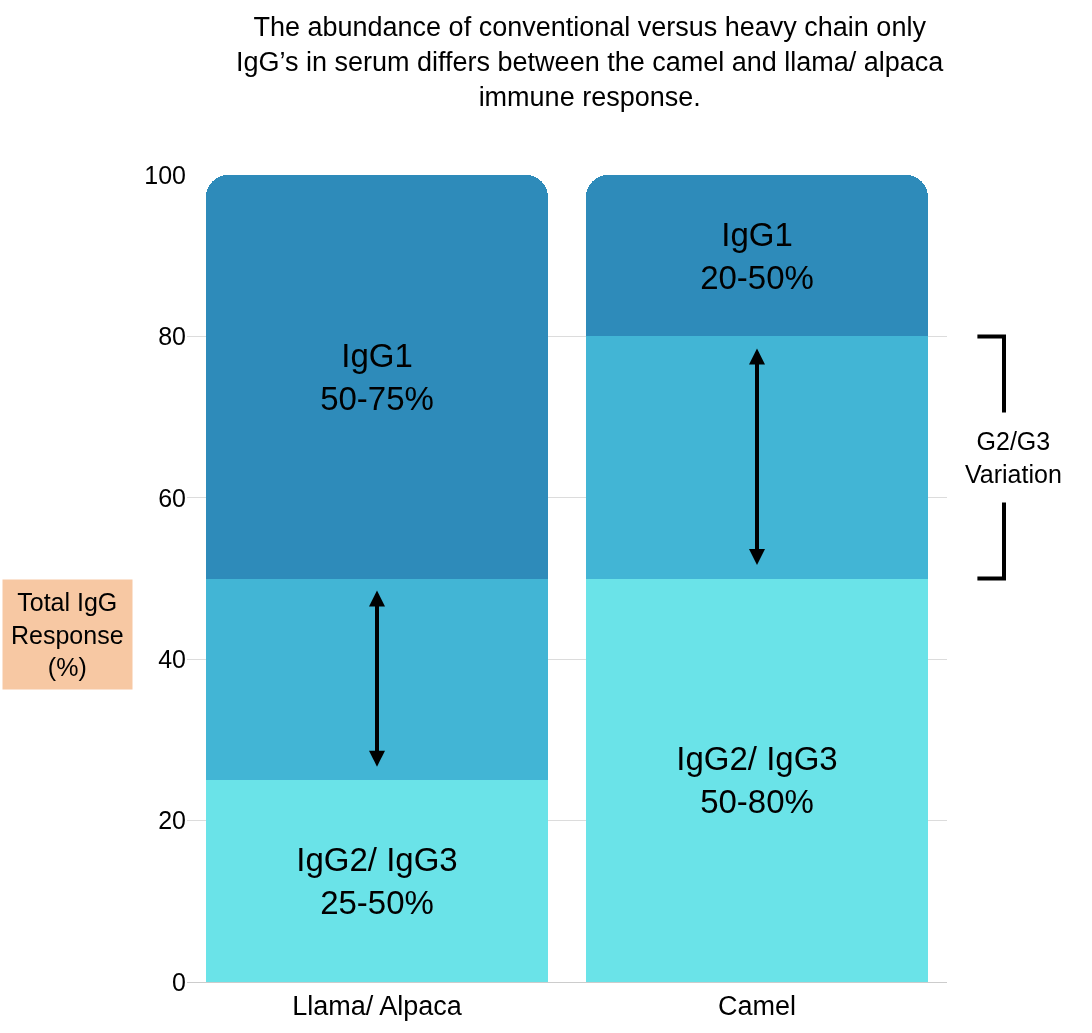  What do you see at coordinates (757, 1006) in the screenshot?
I see `x-tick-label: Camel` at bounding box center [757, 1006].